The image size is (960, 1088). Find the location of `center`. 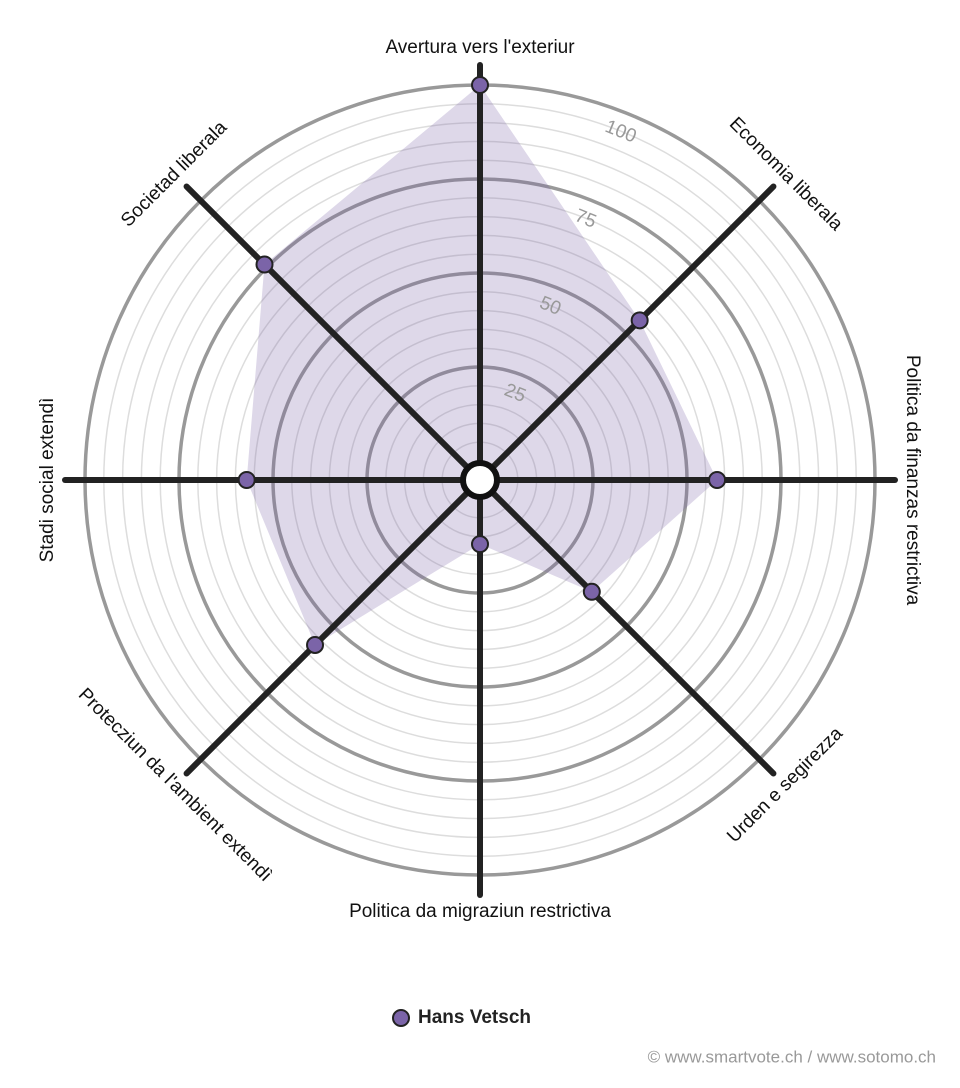

center is located at coordinates (480, 480).